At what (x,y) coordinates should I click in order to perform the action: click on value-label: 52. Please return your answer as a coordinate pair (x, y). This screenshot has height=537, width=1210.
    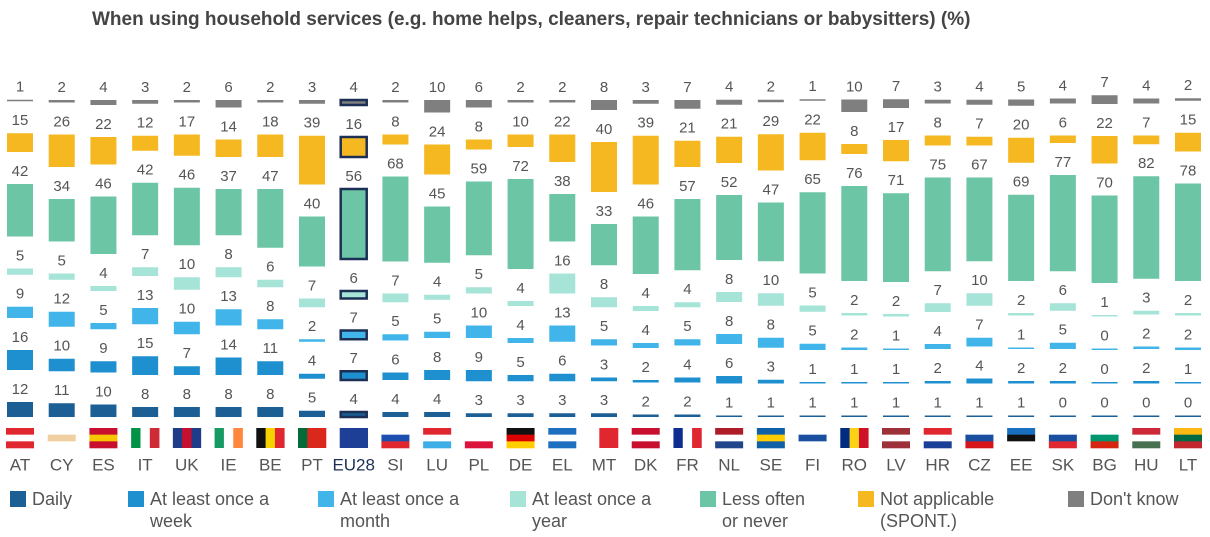
    Looking at the image, I should click on (729, 182).